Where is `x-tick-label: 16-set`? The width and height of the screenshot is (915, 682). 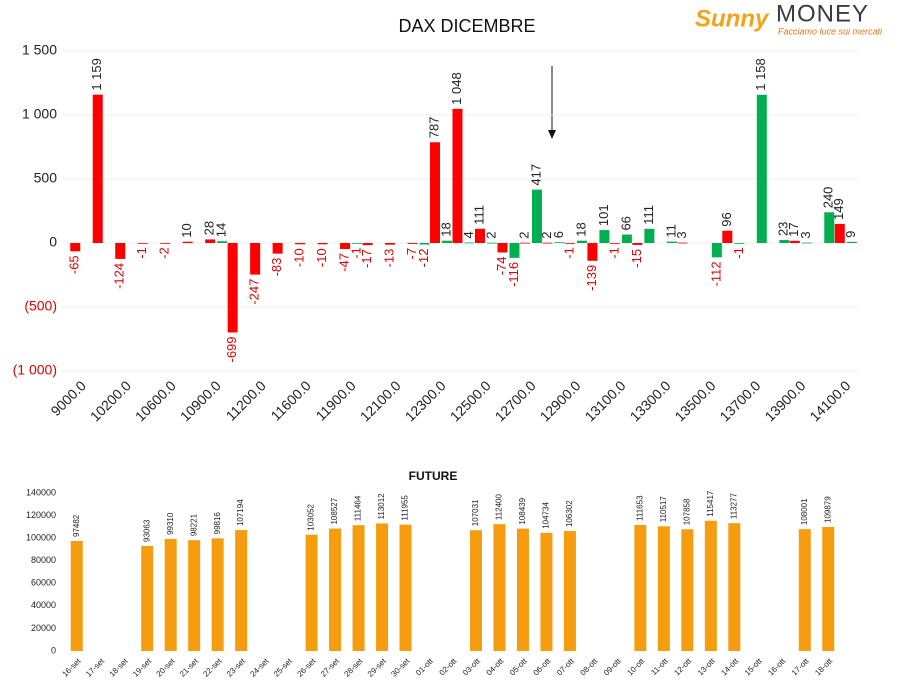
x-tick-label: 16-set is located at coordinates (72, 667).